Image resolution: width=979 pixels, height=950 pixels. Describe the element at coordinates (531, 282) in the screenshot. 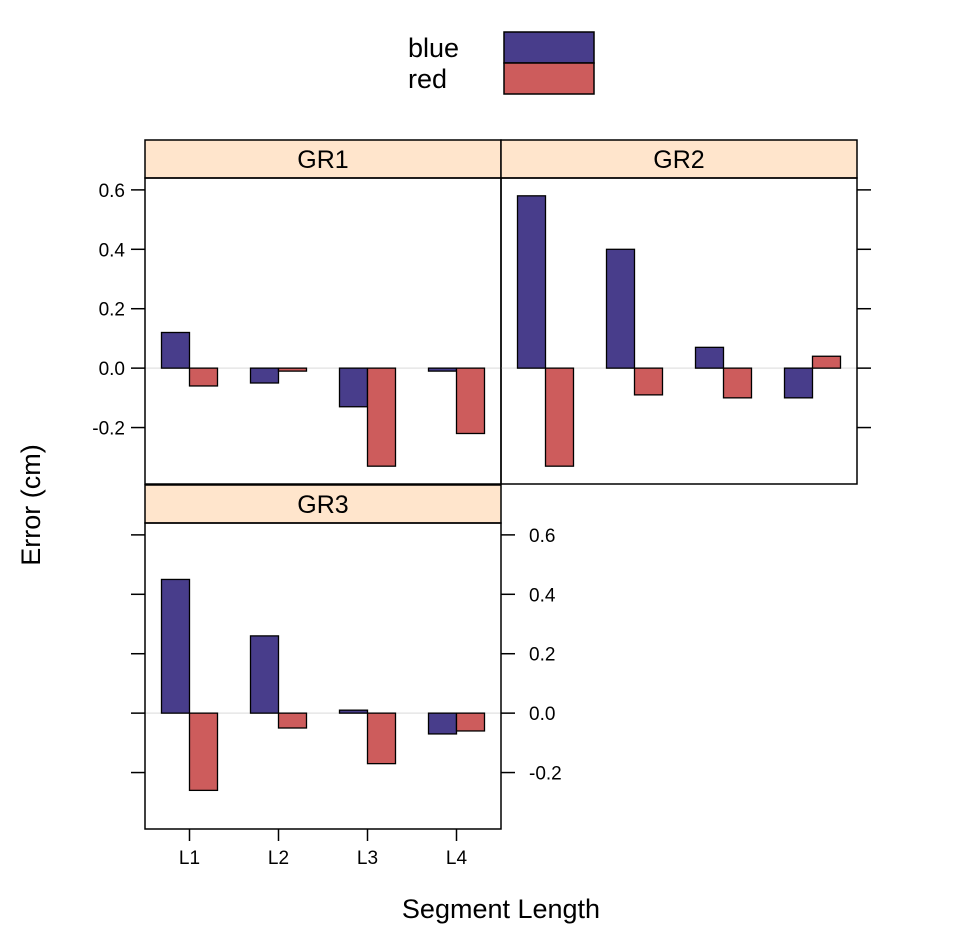

I see `bar-gr2-blue-l1` at that location.